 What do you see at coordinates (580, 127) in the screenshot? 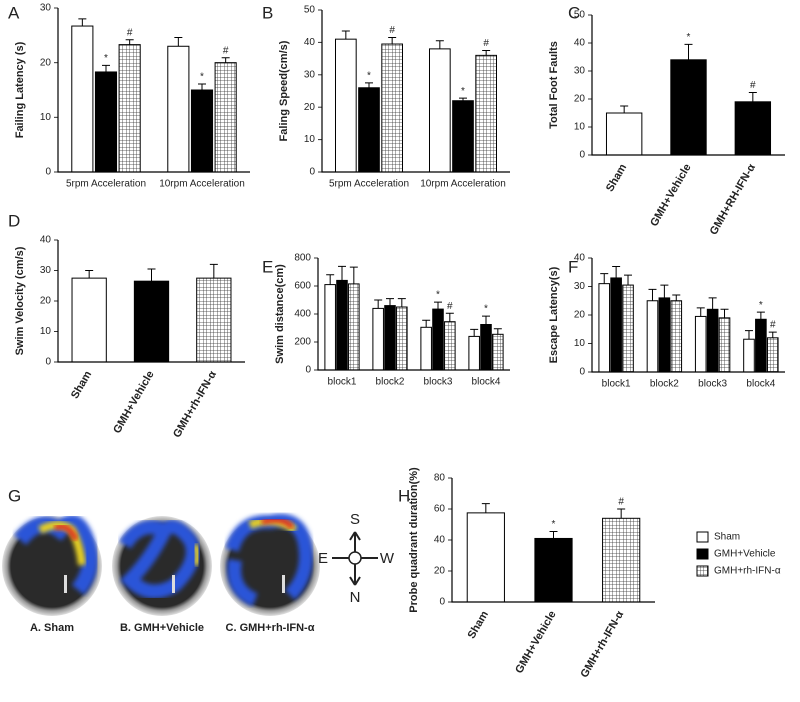
I see `y-tick-label: 10` at bounding box center [580, 127].